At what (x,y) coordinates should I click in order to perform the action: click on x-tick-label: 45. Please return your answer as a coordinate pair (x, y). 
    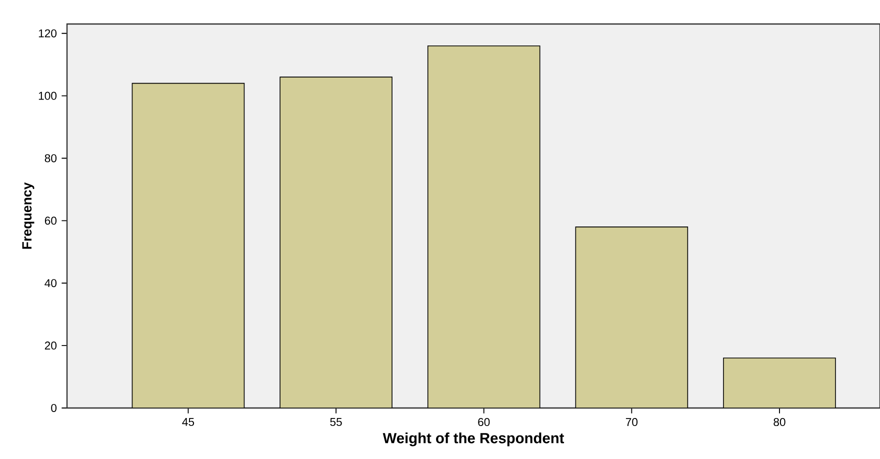
    Looking at the image, I should click on (188, 422).